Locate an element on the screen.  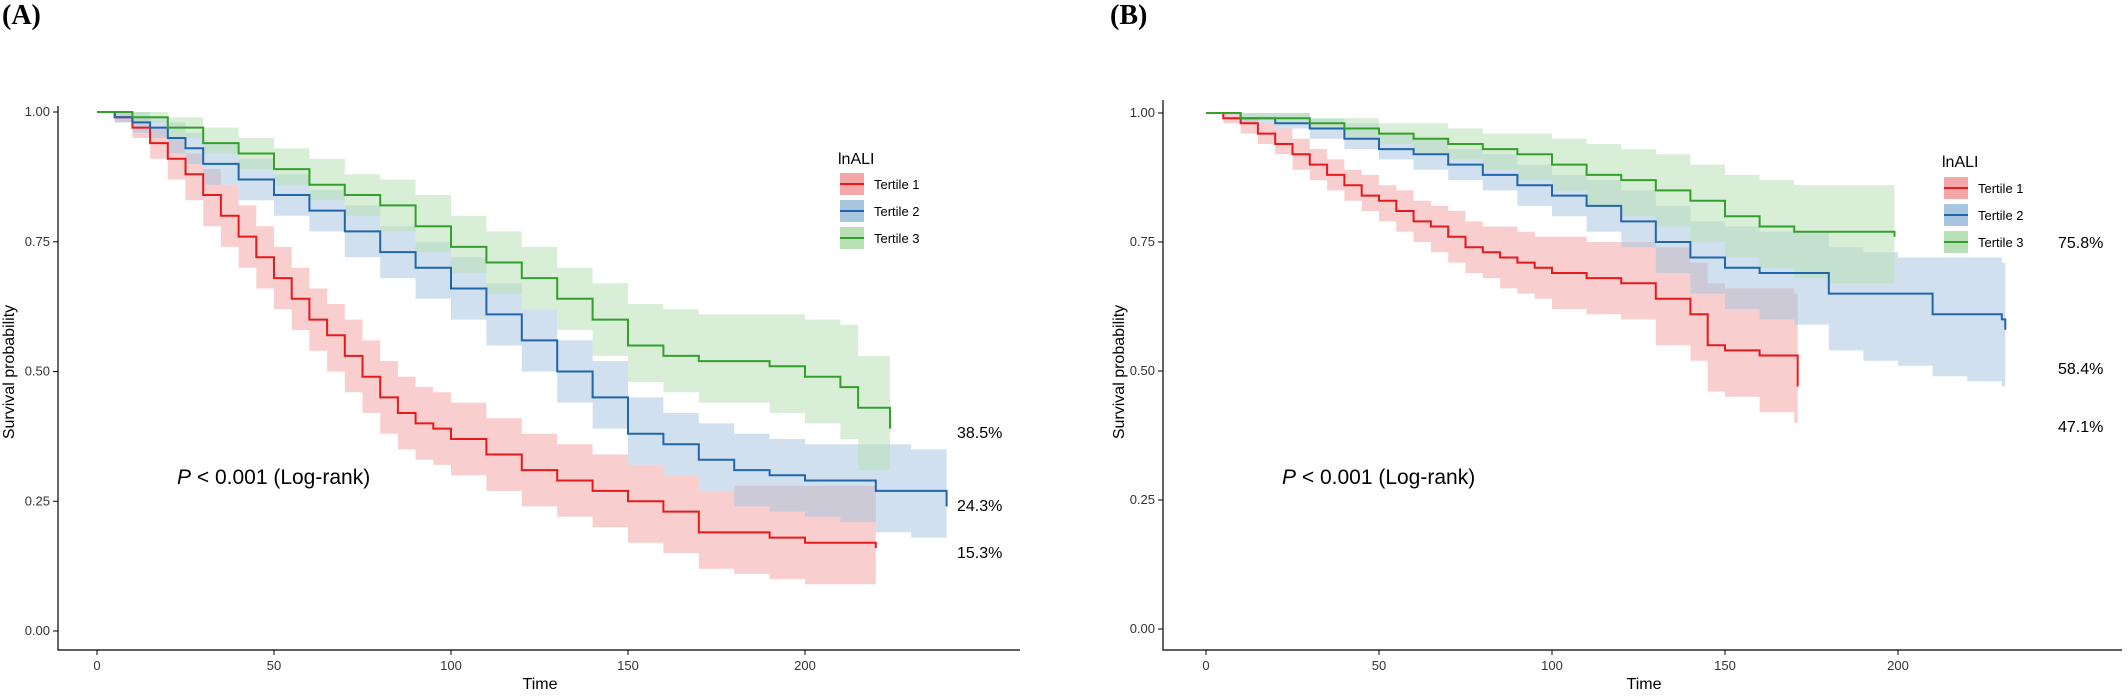
panel-a-x-tick-label: 150 is located at coordinates (628, 665).